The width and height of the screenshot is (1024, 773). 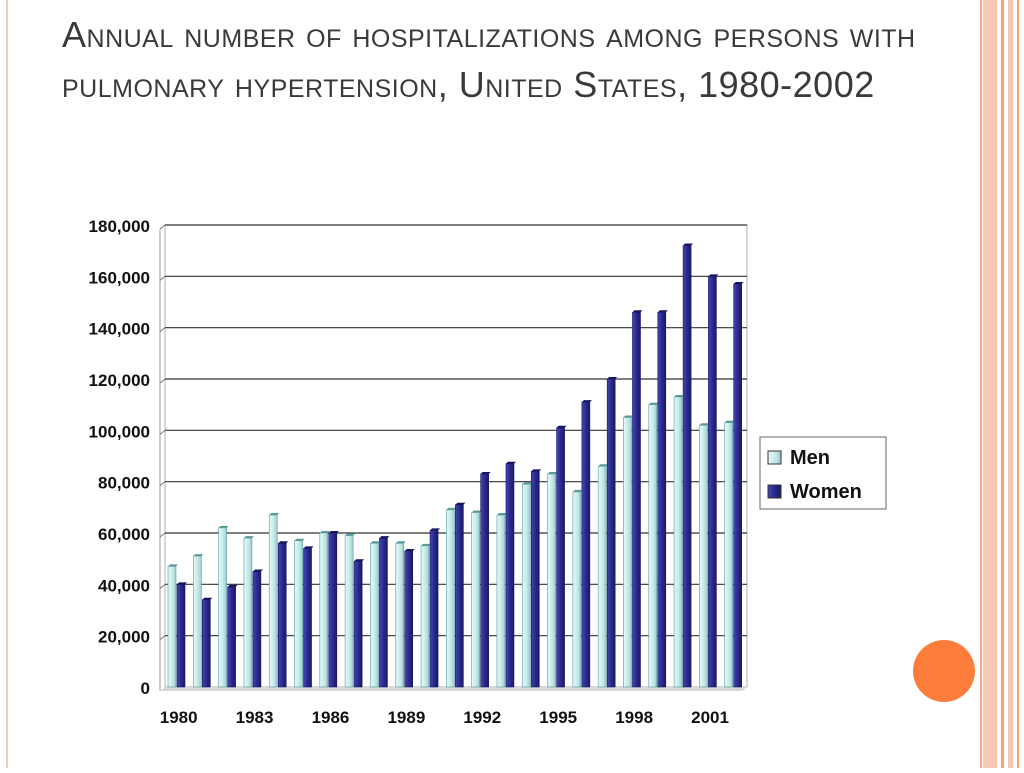 I want to click on y-tick-label: 180,000, so click(x=119, y=226).